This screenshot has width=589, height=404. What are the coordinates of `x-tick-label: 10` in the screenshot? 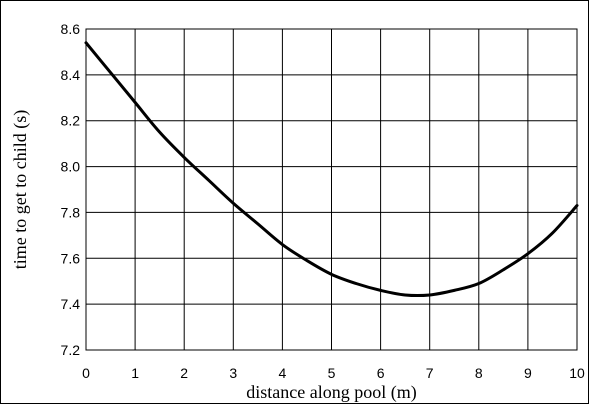 It's located at (577, 373).